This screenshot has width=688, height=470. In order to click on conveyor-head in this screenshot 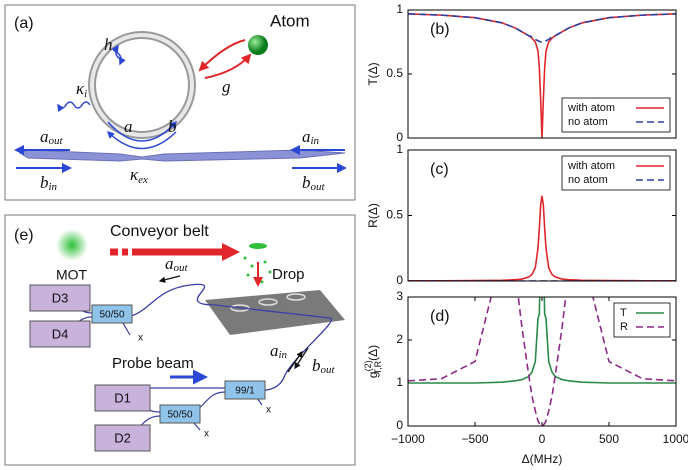, I will do `click(231, 252)`.